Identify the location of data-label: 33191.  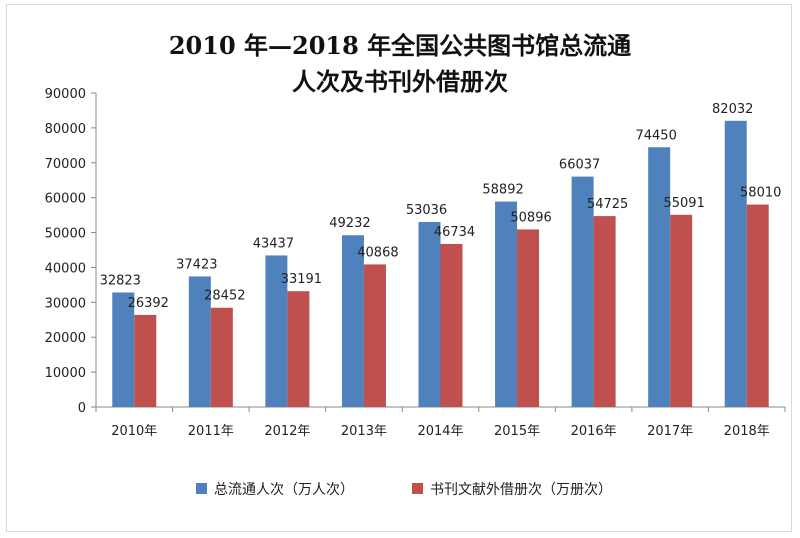
(301, 279).